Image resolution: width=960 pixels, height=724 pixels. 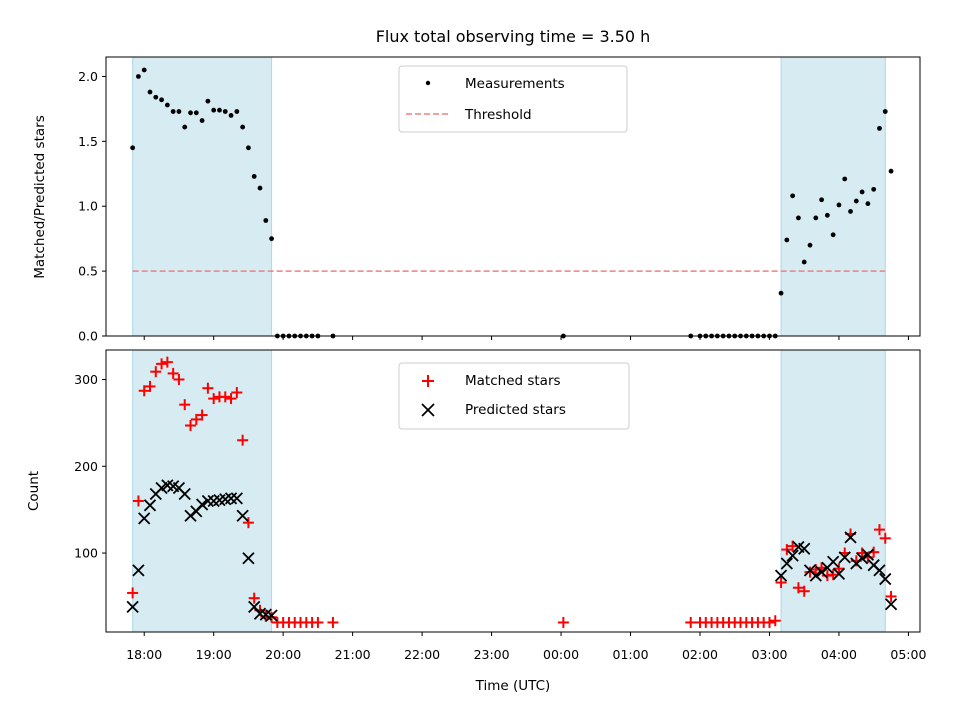 What do you see at coordinates (86, 553) in the screenshot?
I see `y-tick-label-0: 100` at bounding box center [86, 553].